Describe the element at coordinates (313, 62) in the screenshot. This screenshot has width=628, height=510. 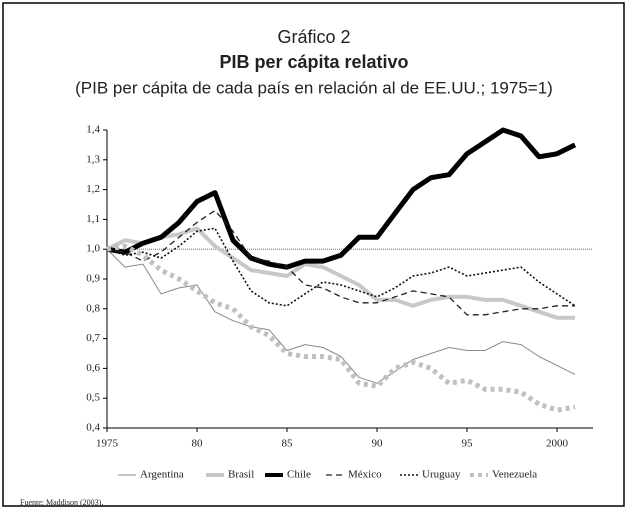
I see `chart-subtitle: PIB per cápita relativo` at that location.